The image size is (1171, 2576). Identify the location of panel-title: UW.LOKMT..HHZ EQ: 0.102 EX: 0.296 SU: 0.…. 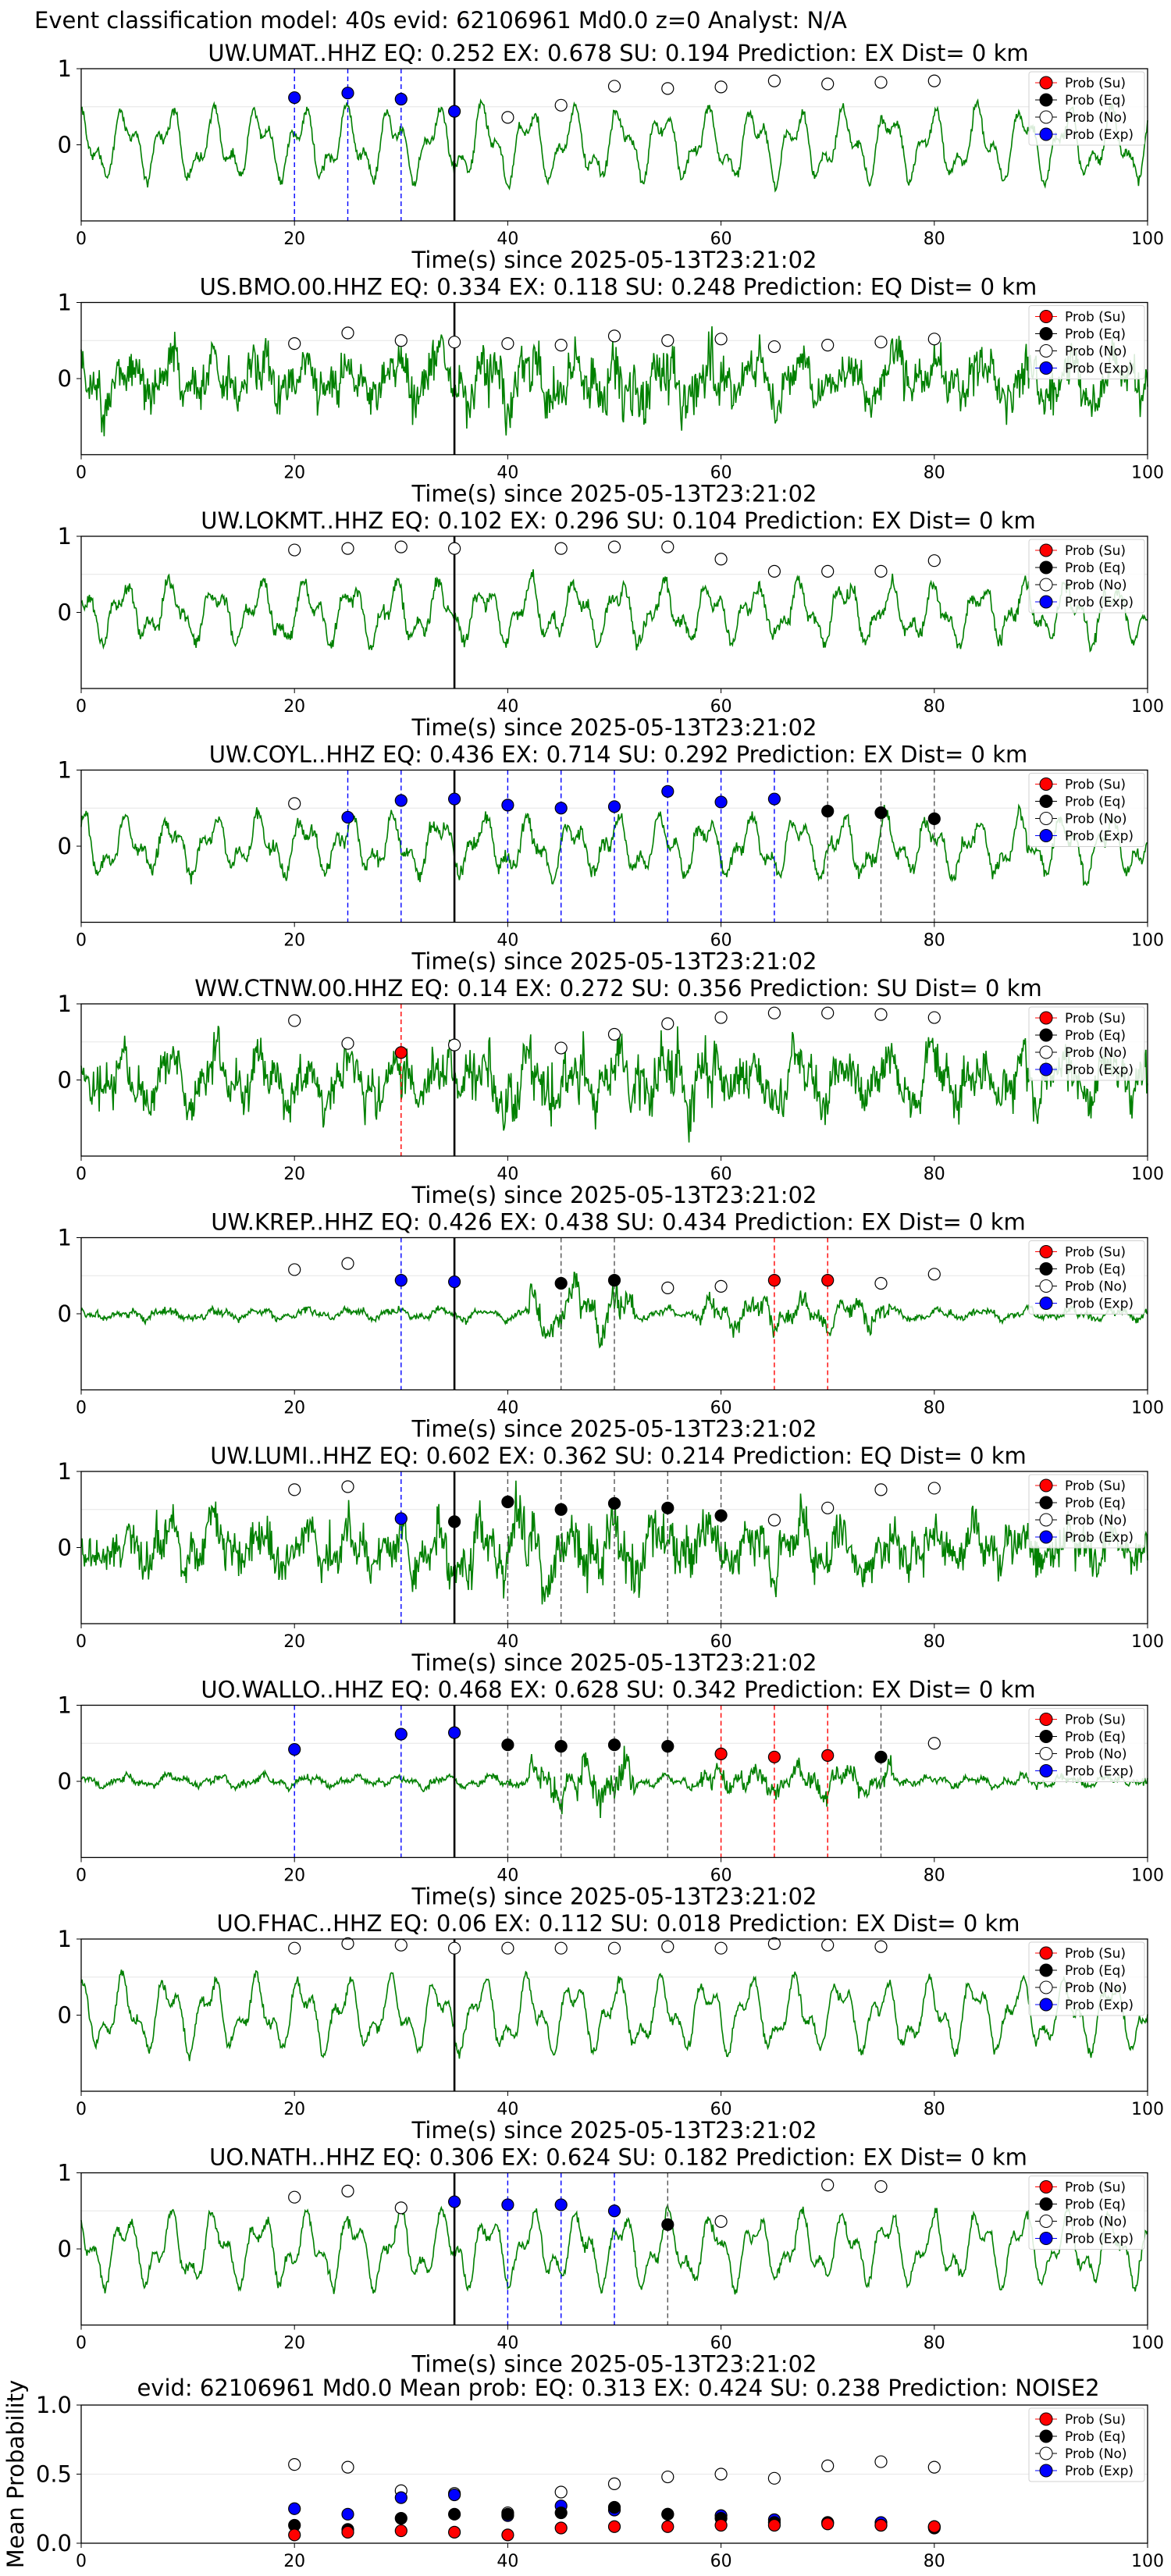
(618, 520).